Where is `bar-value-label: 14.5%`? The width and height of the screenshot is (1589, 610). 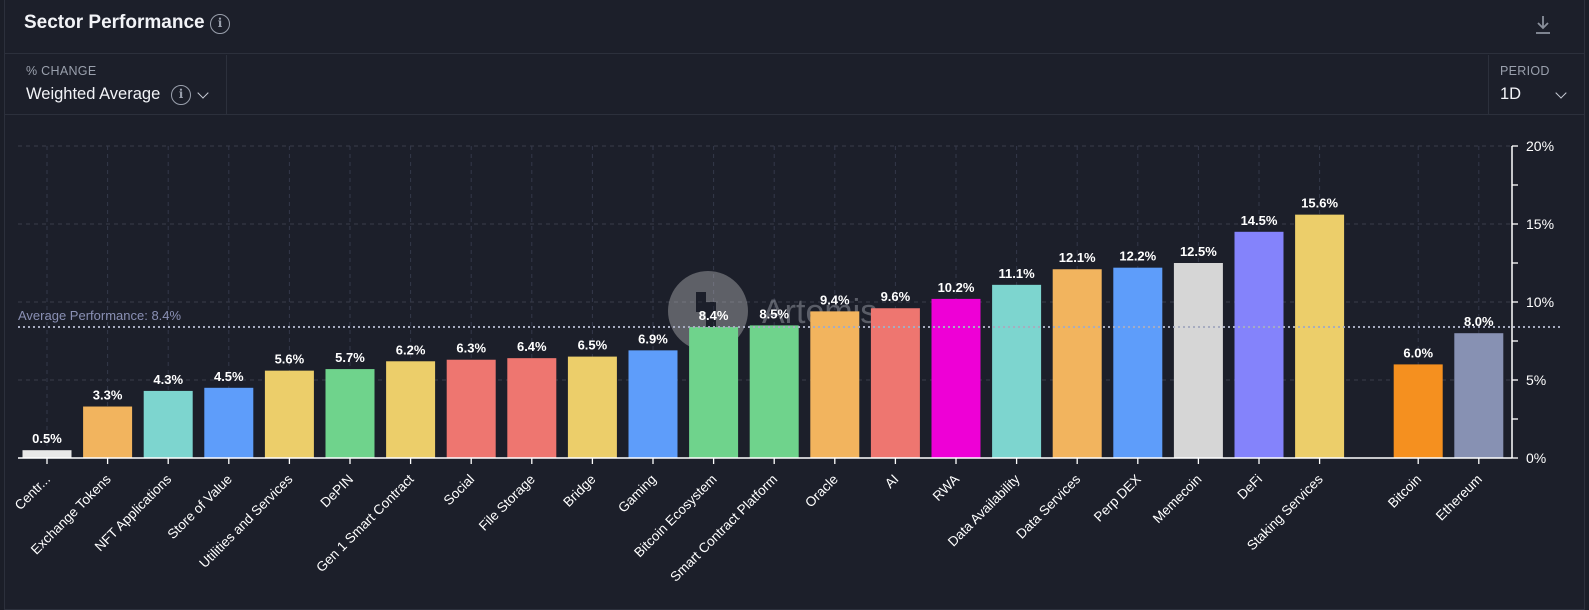 bar-value-label: 14.5% is located at coordinates (1259, 220).